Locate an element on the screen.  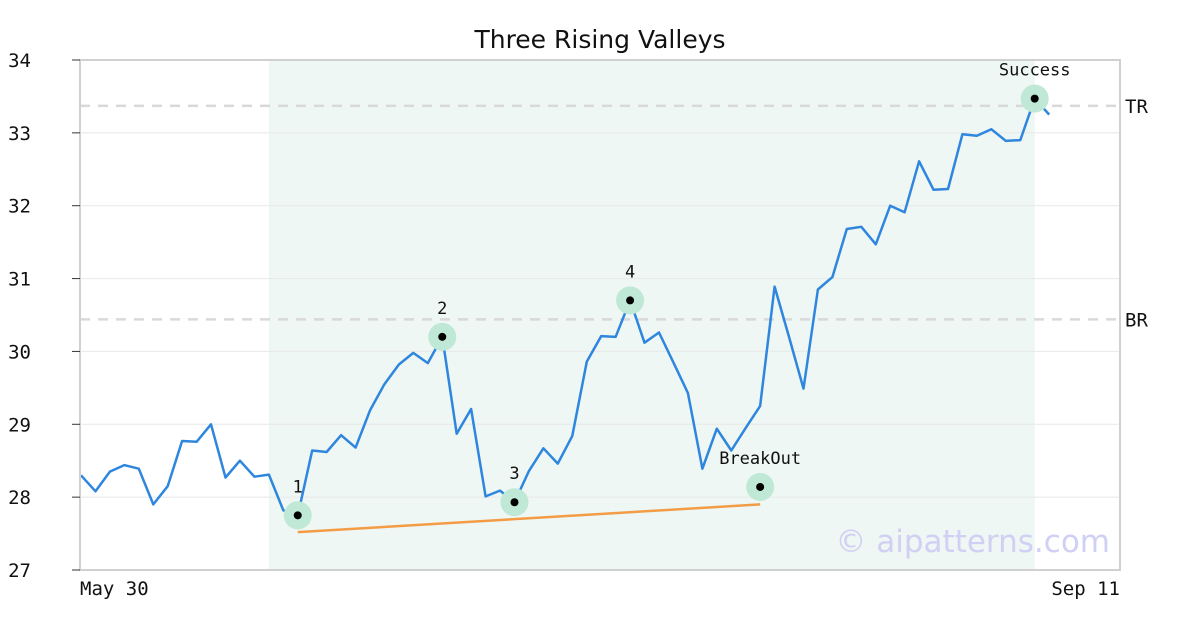
y-tick-label: 28 is located at coordinates (19, 498).